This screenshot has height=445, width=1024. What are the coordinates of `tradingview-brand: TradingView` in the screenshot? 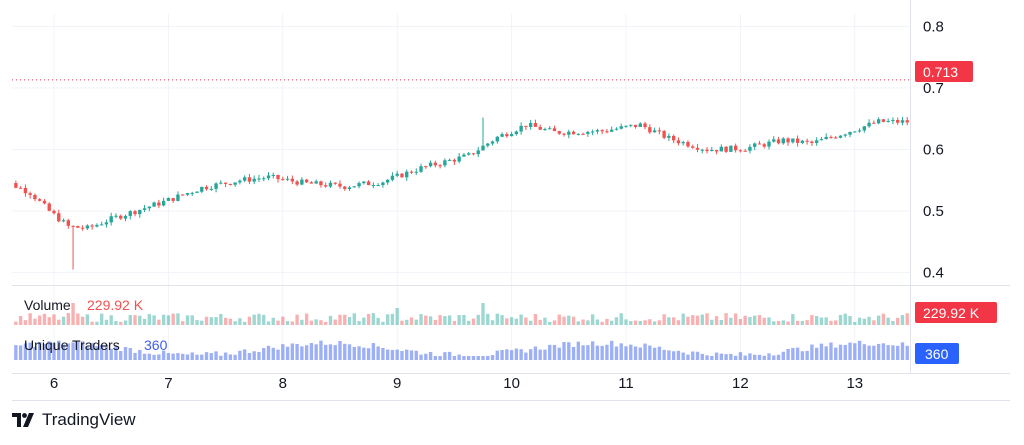 It's located at (74, 420).